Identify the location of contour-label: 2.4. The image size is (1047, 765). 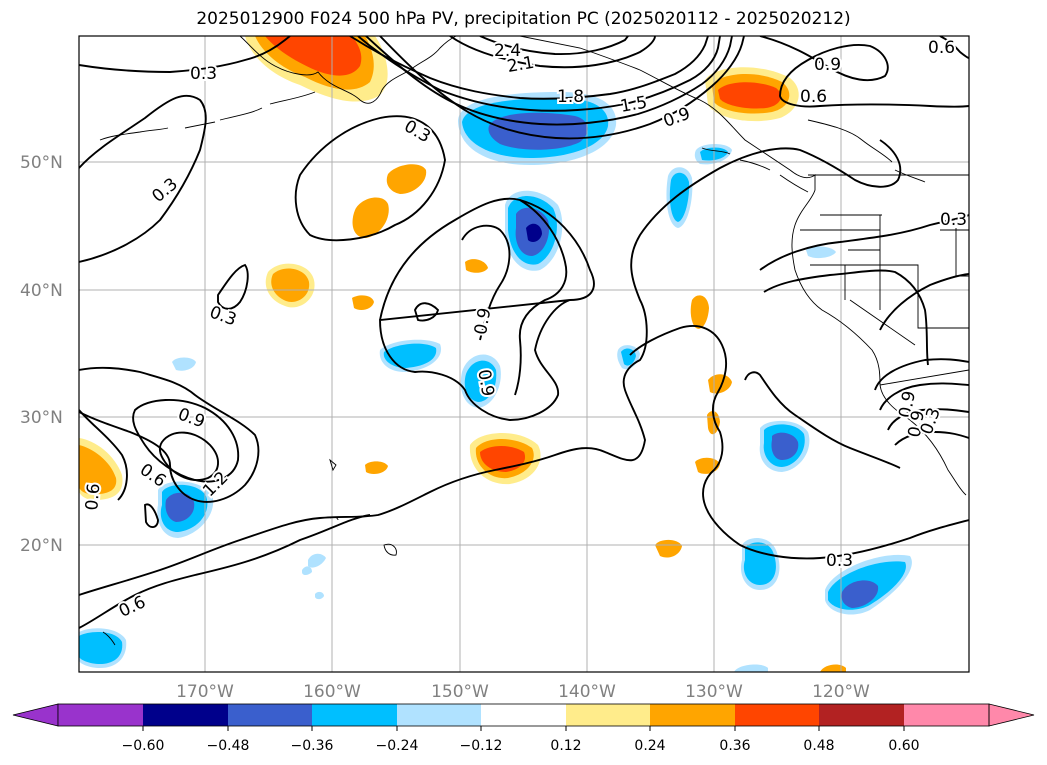
(507, 51).